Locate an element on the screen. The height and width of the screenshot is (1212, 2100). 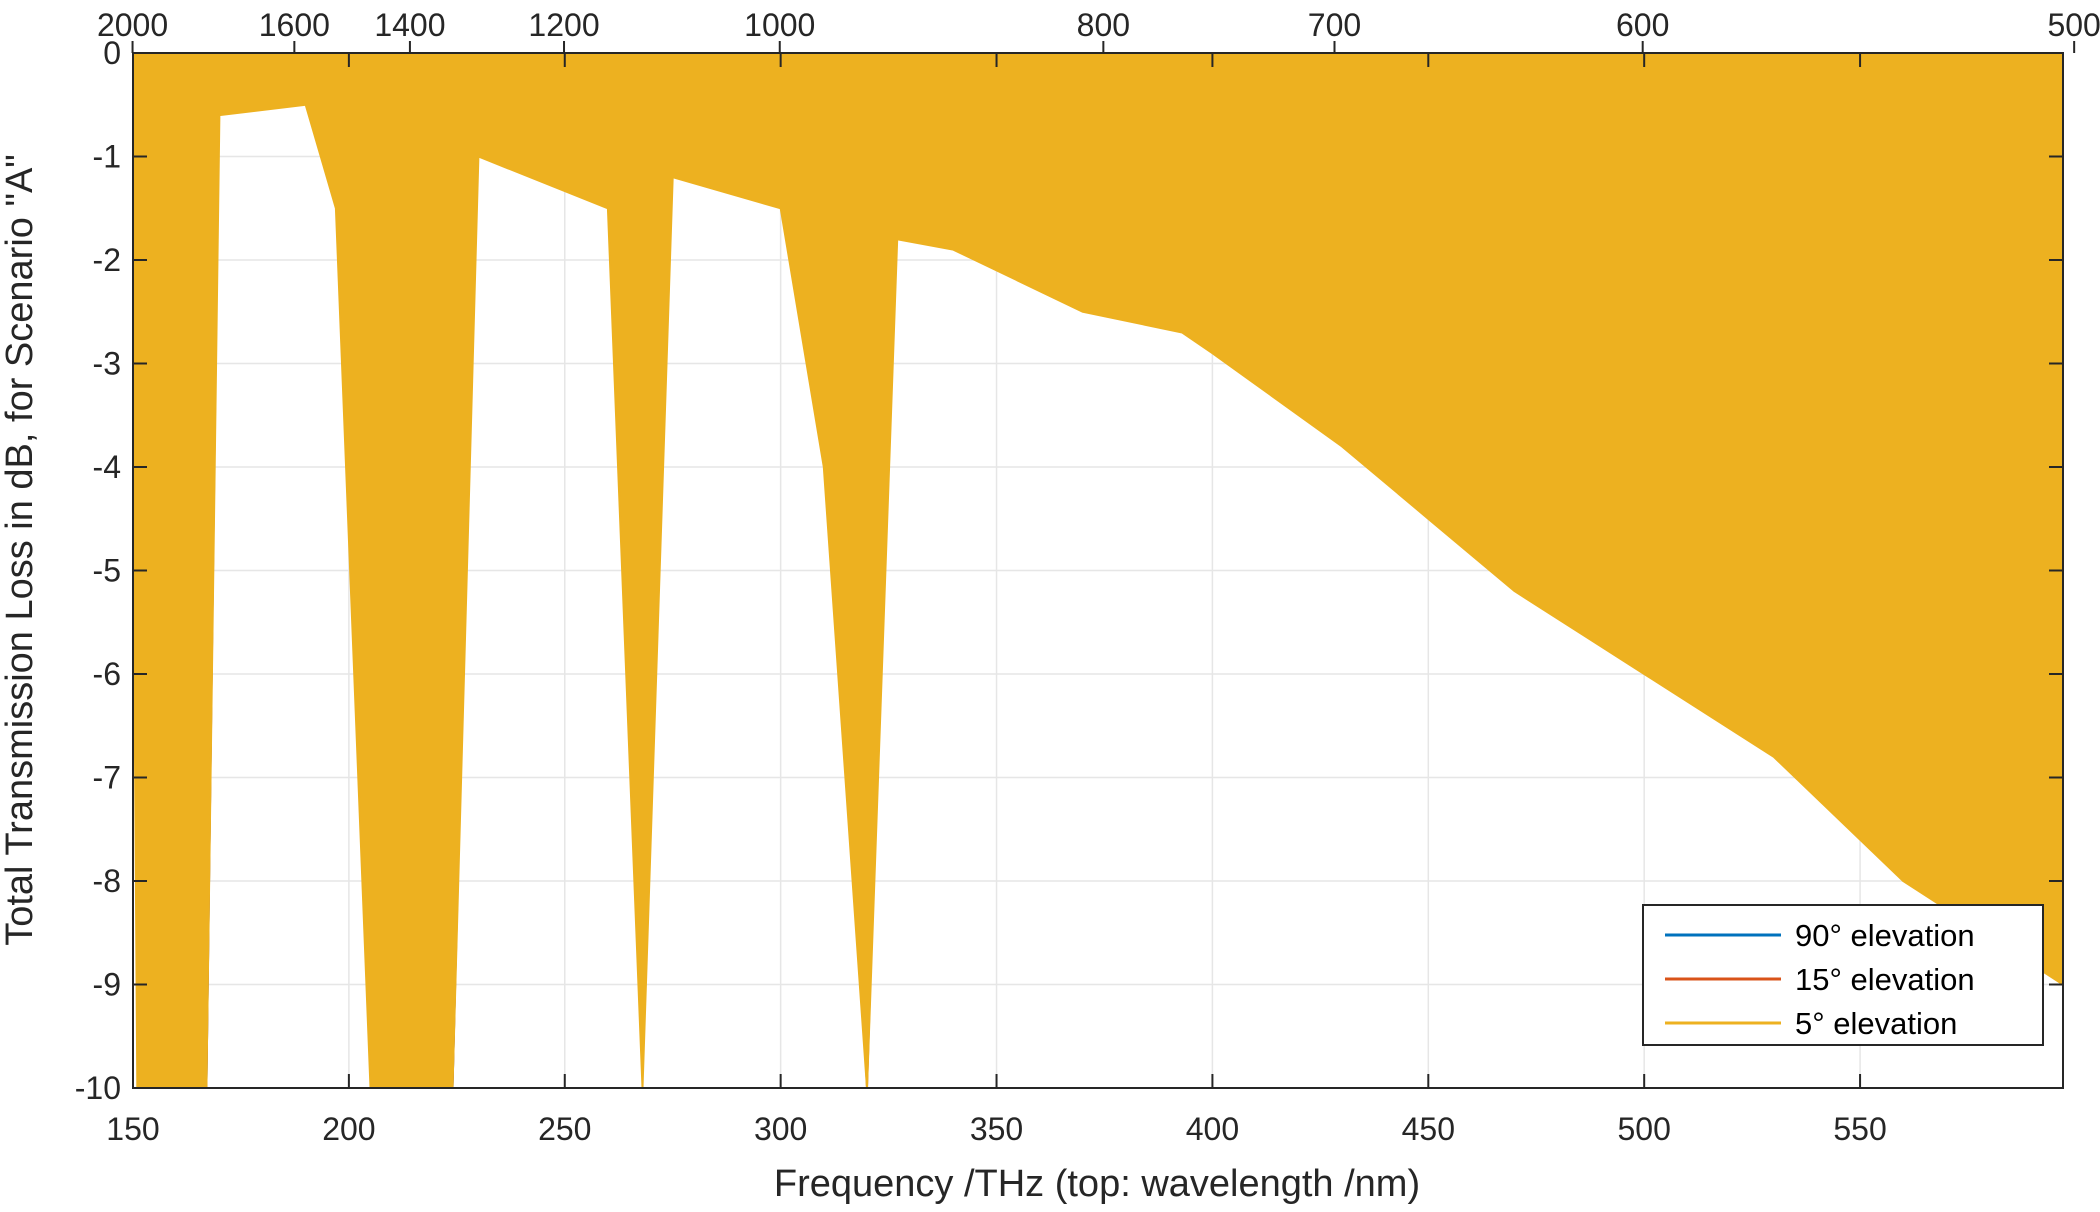
legend-label: 5° elevation is located at coordinates (1876, 1023).